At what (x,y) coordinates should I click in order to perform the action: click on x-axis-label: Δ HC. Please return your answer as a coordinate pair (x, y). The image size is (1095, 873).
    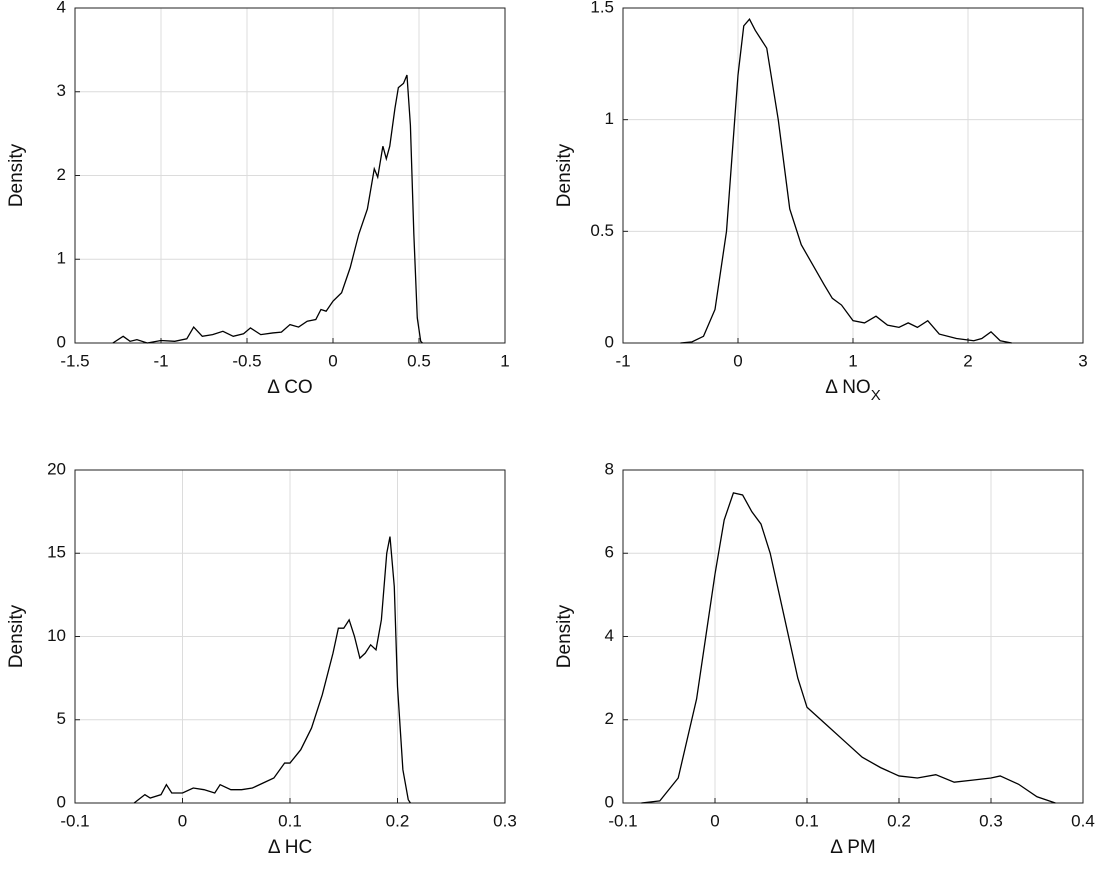
    Looking at the image, I should click on (290, 847).